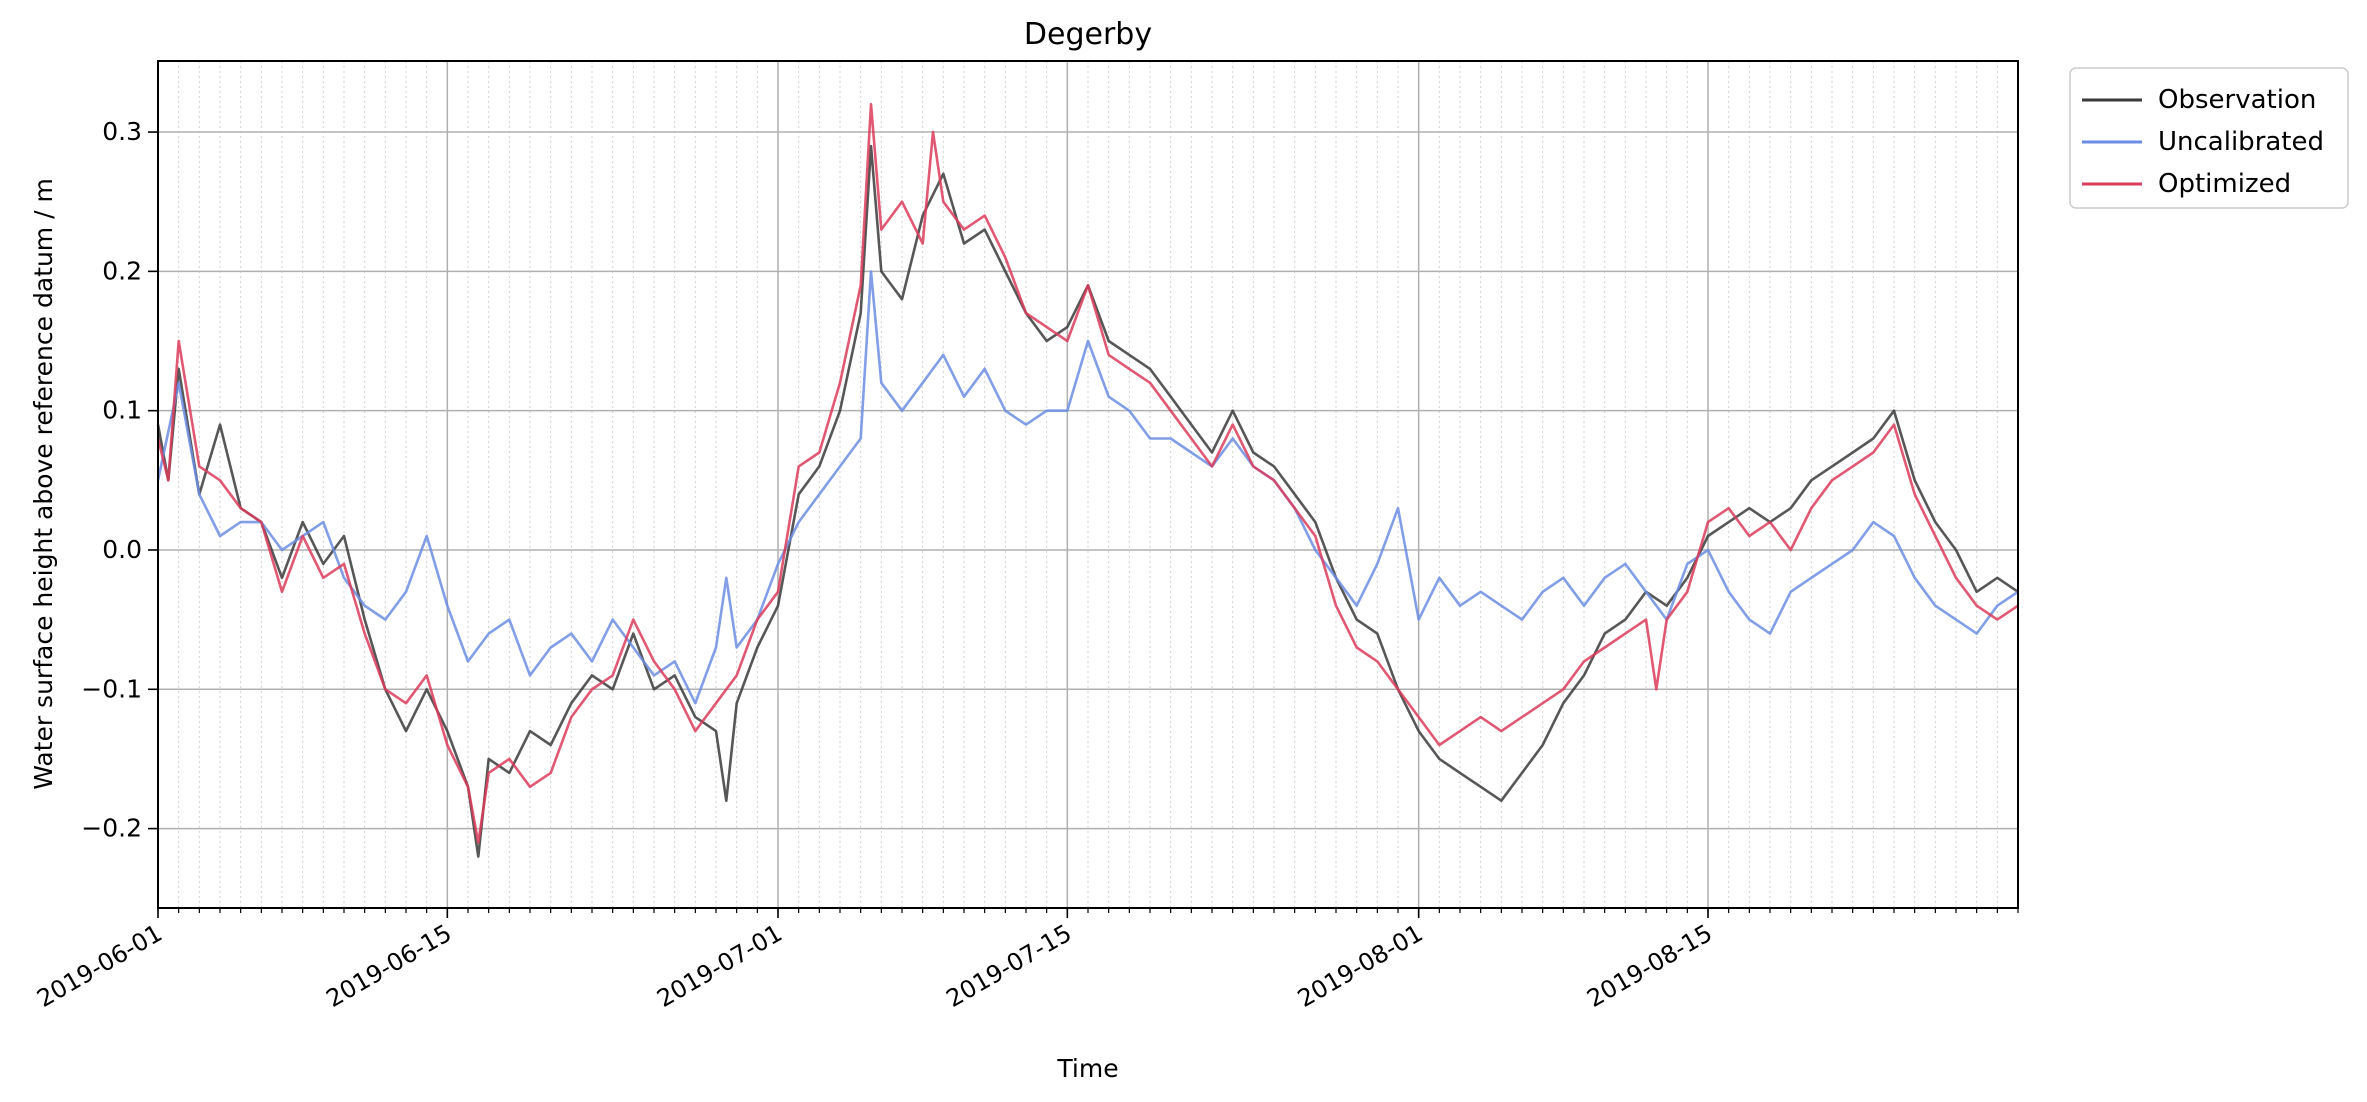 This screenshot has height=1102, width=2367. I want to click on legend: Observation Uncalibrated Optimized, so click(2209, 138).